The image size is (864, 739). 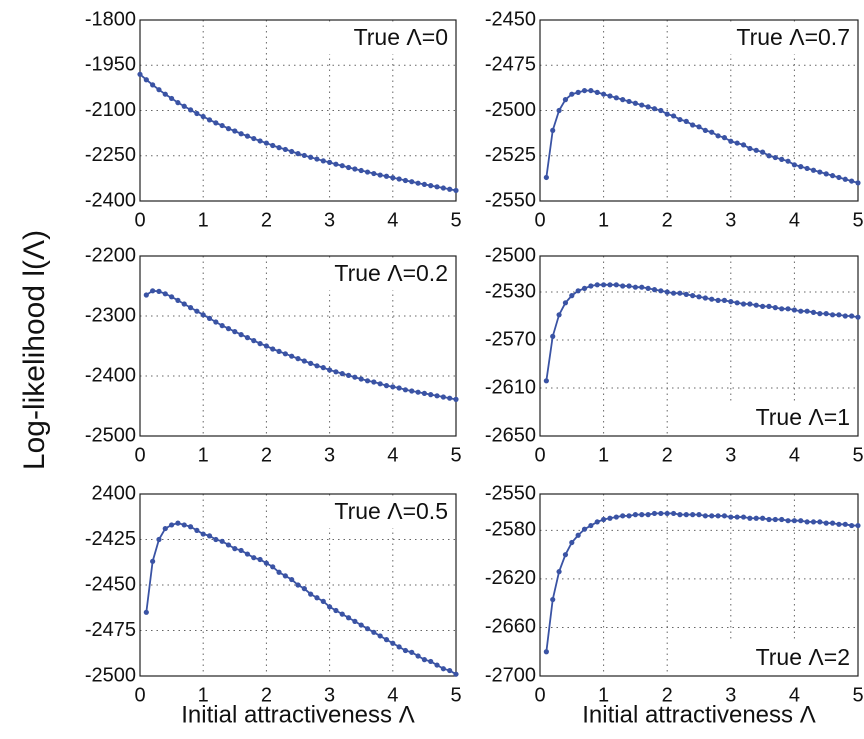 I want to click on y-tick-label: -2570, so click(x=510, y=339).